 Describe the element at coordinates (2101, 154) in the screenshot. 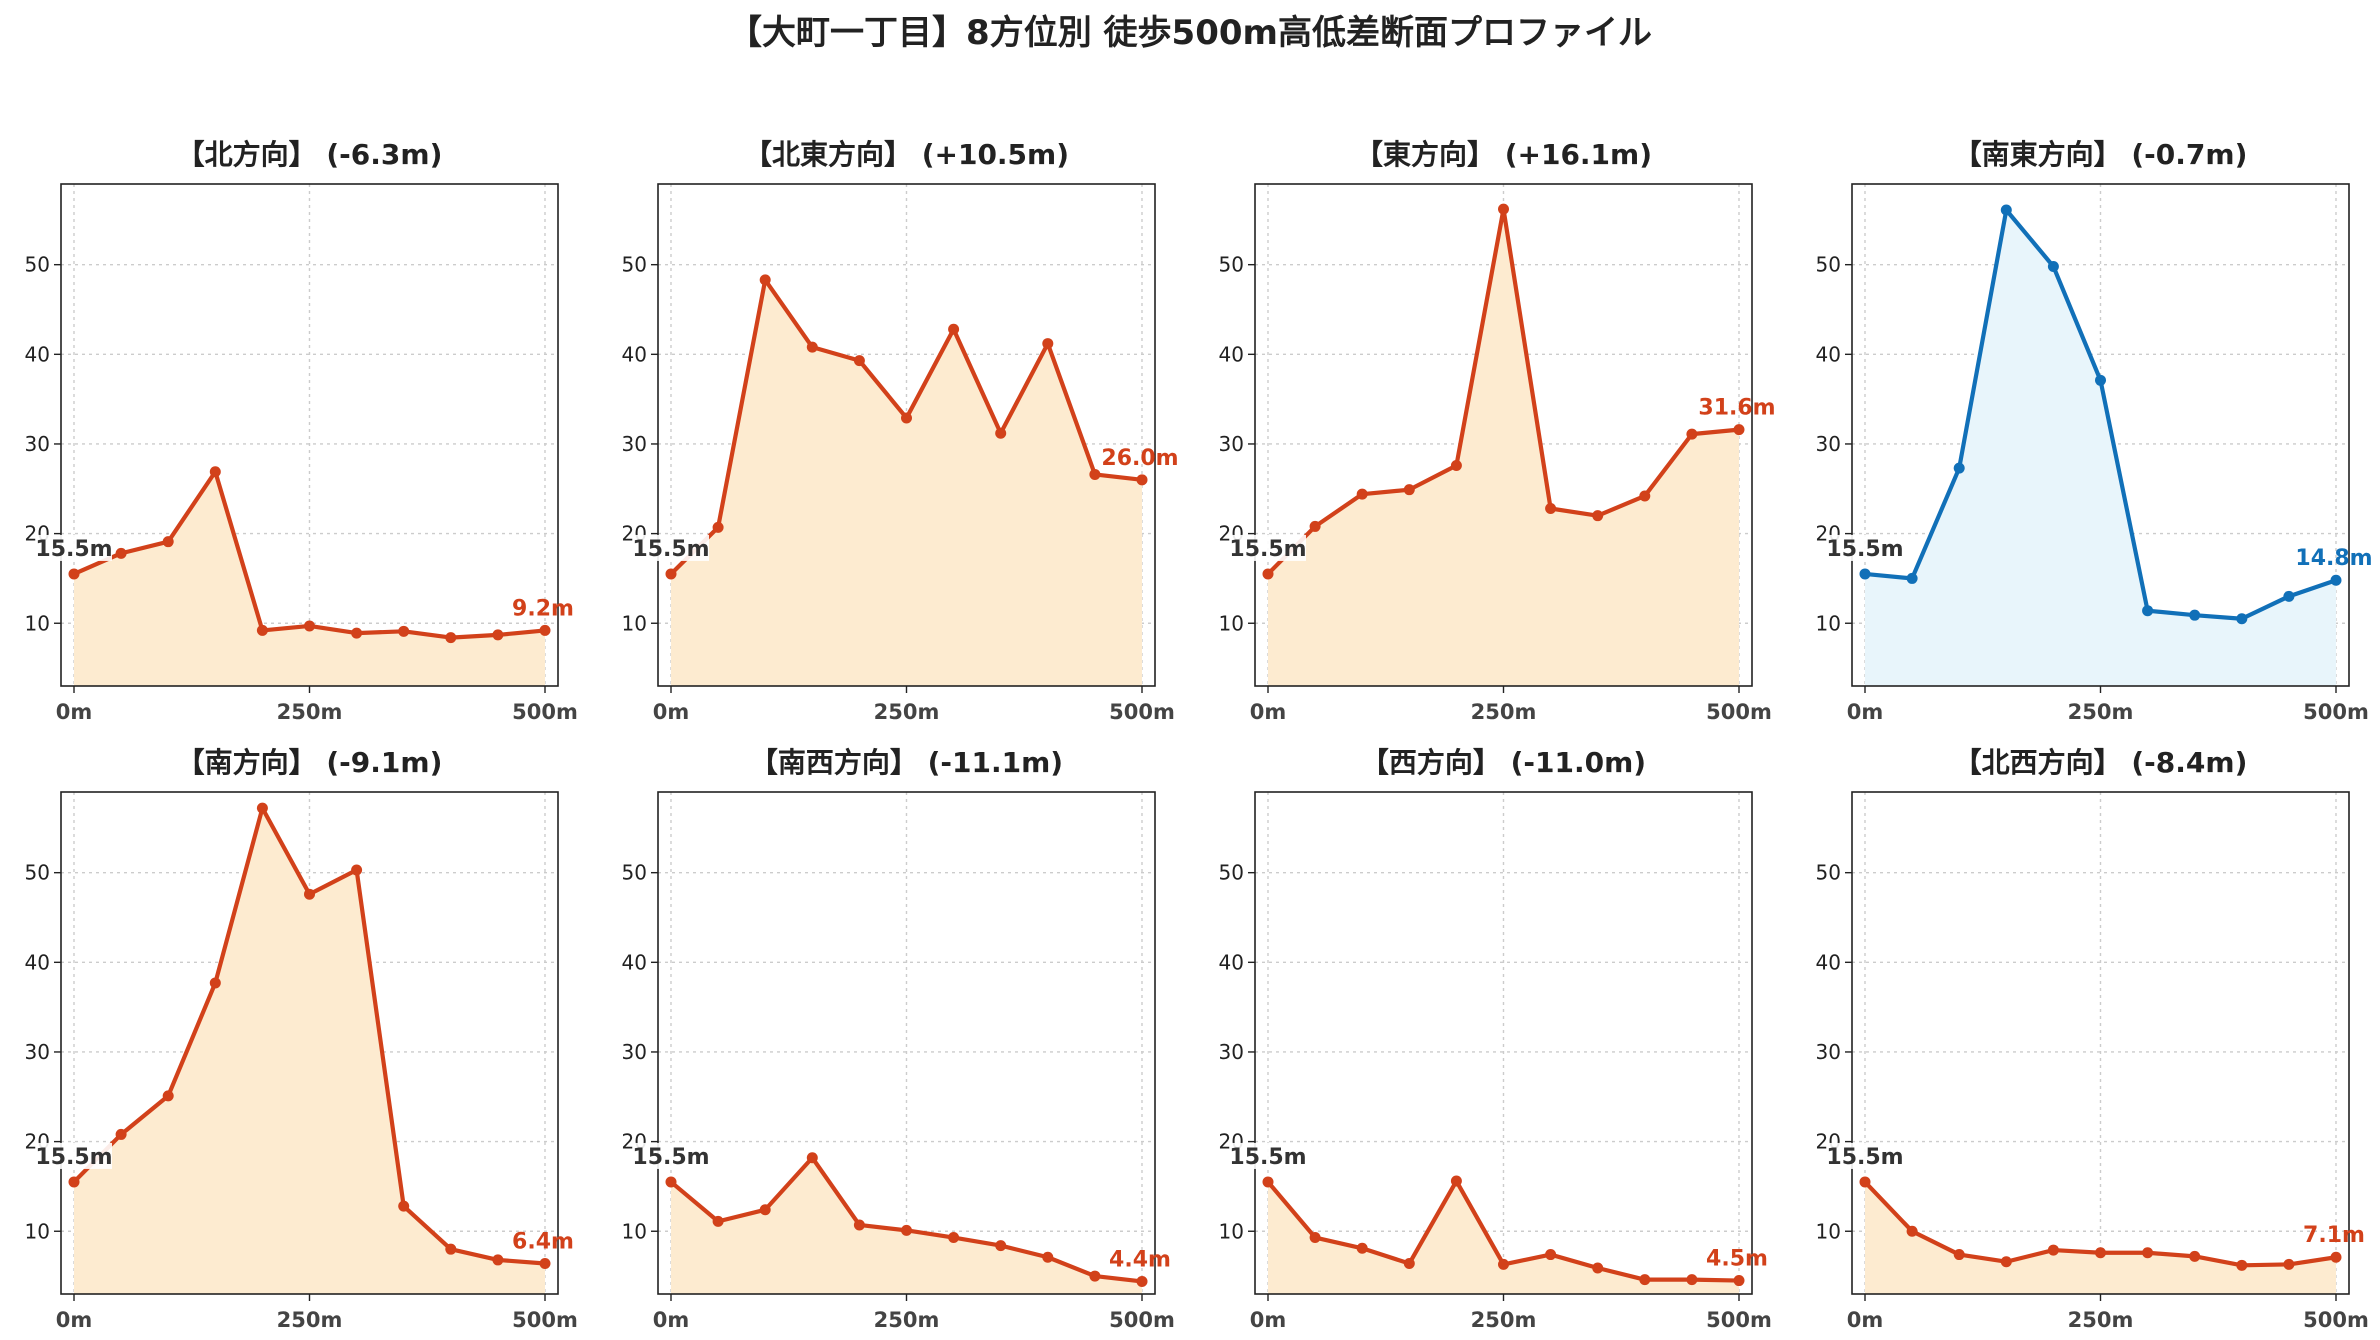

I see `panel-title: 【南東方向】 (-0.7m)` at that location.